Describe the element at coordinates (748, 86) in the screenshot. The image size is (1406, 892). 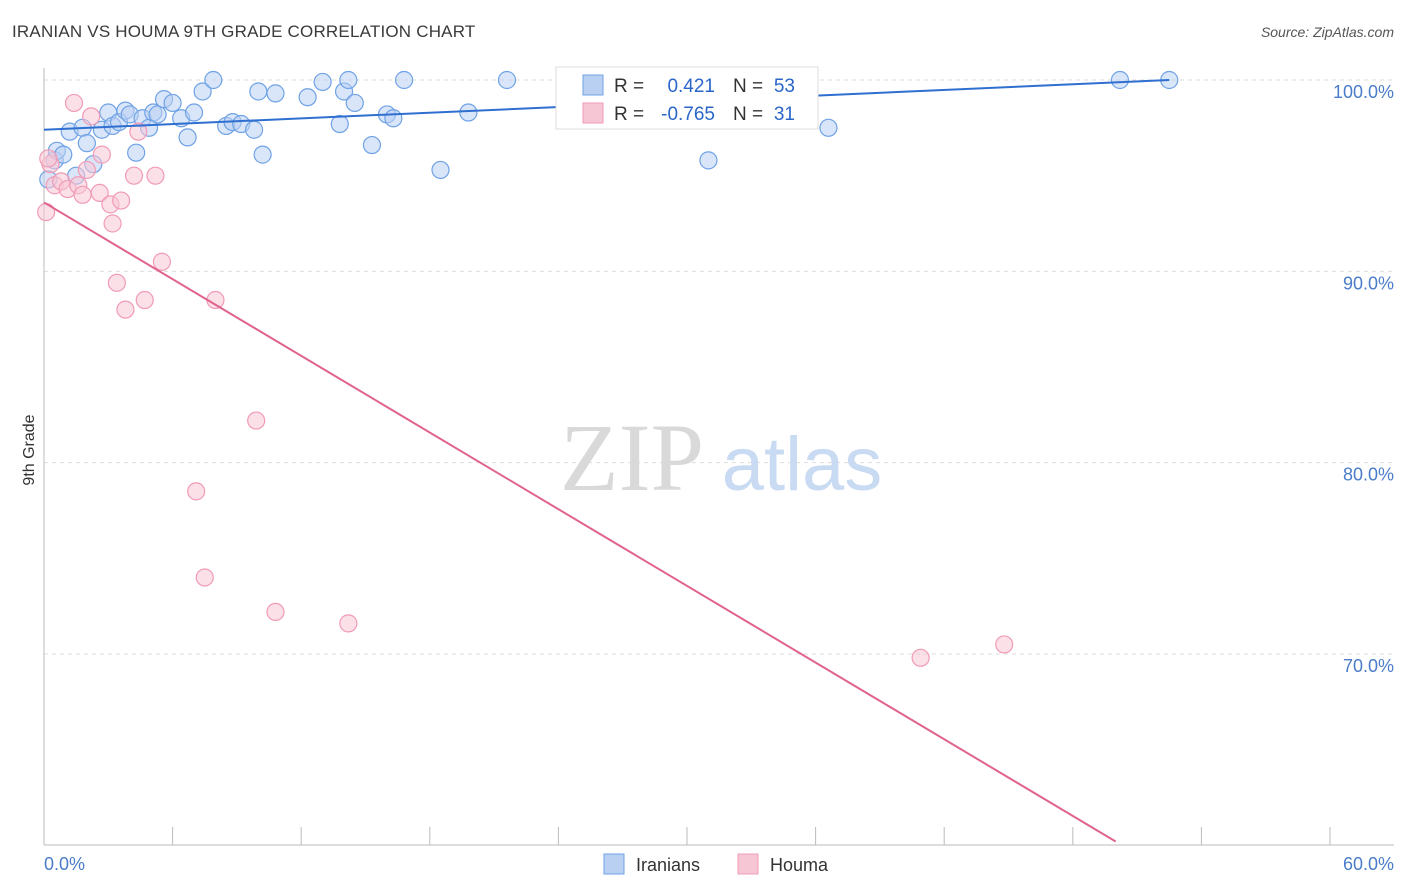
I see `n-label-1: N =` at that location.